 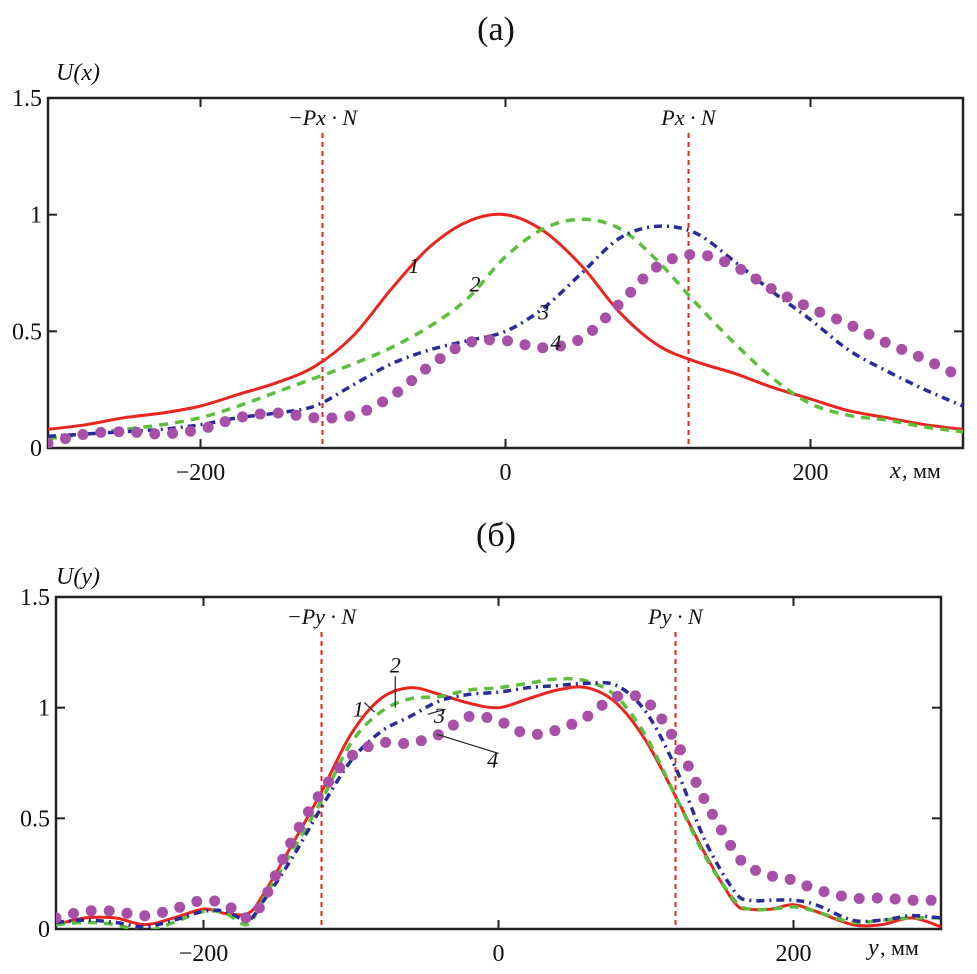 I want to click on panel-b-series-1-label: 1, so click(x=358, y=709).